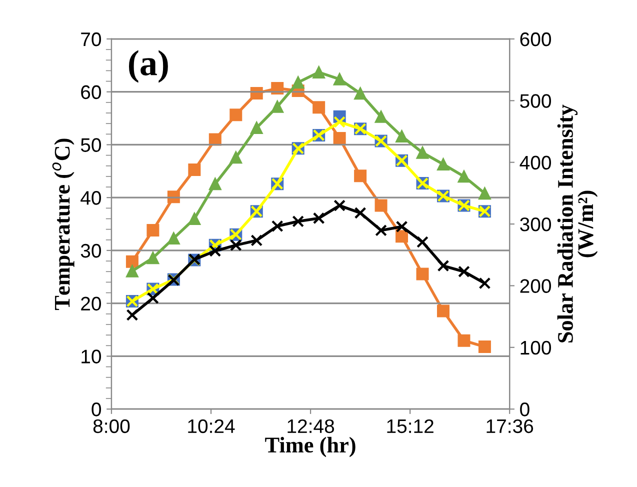 Image resolution: width=637 pixels, height=487 pixels. Describe the element at coordinates (96, 409) in the screenshot. I see `y-tick-label: 0` at that location.